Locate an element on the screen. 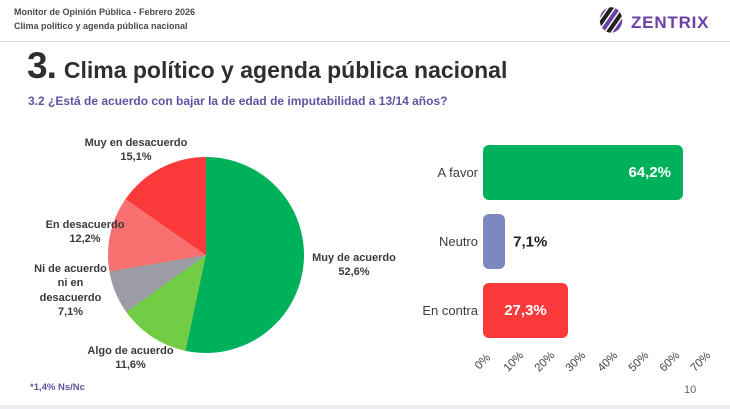  zentrix-logo-text: ZENTRIX is located at coordinates (670, 22).